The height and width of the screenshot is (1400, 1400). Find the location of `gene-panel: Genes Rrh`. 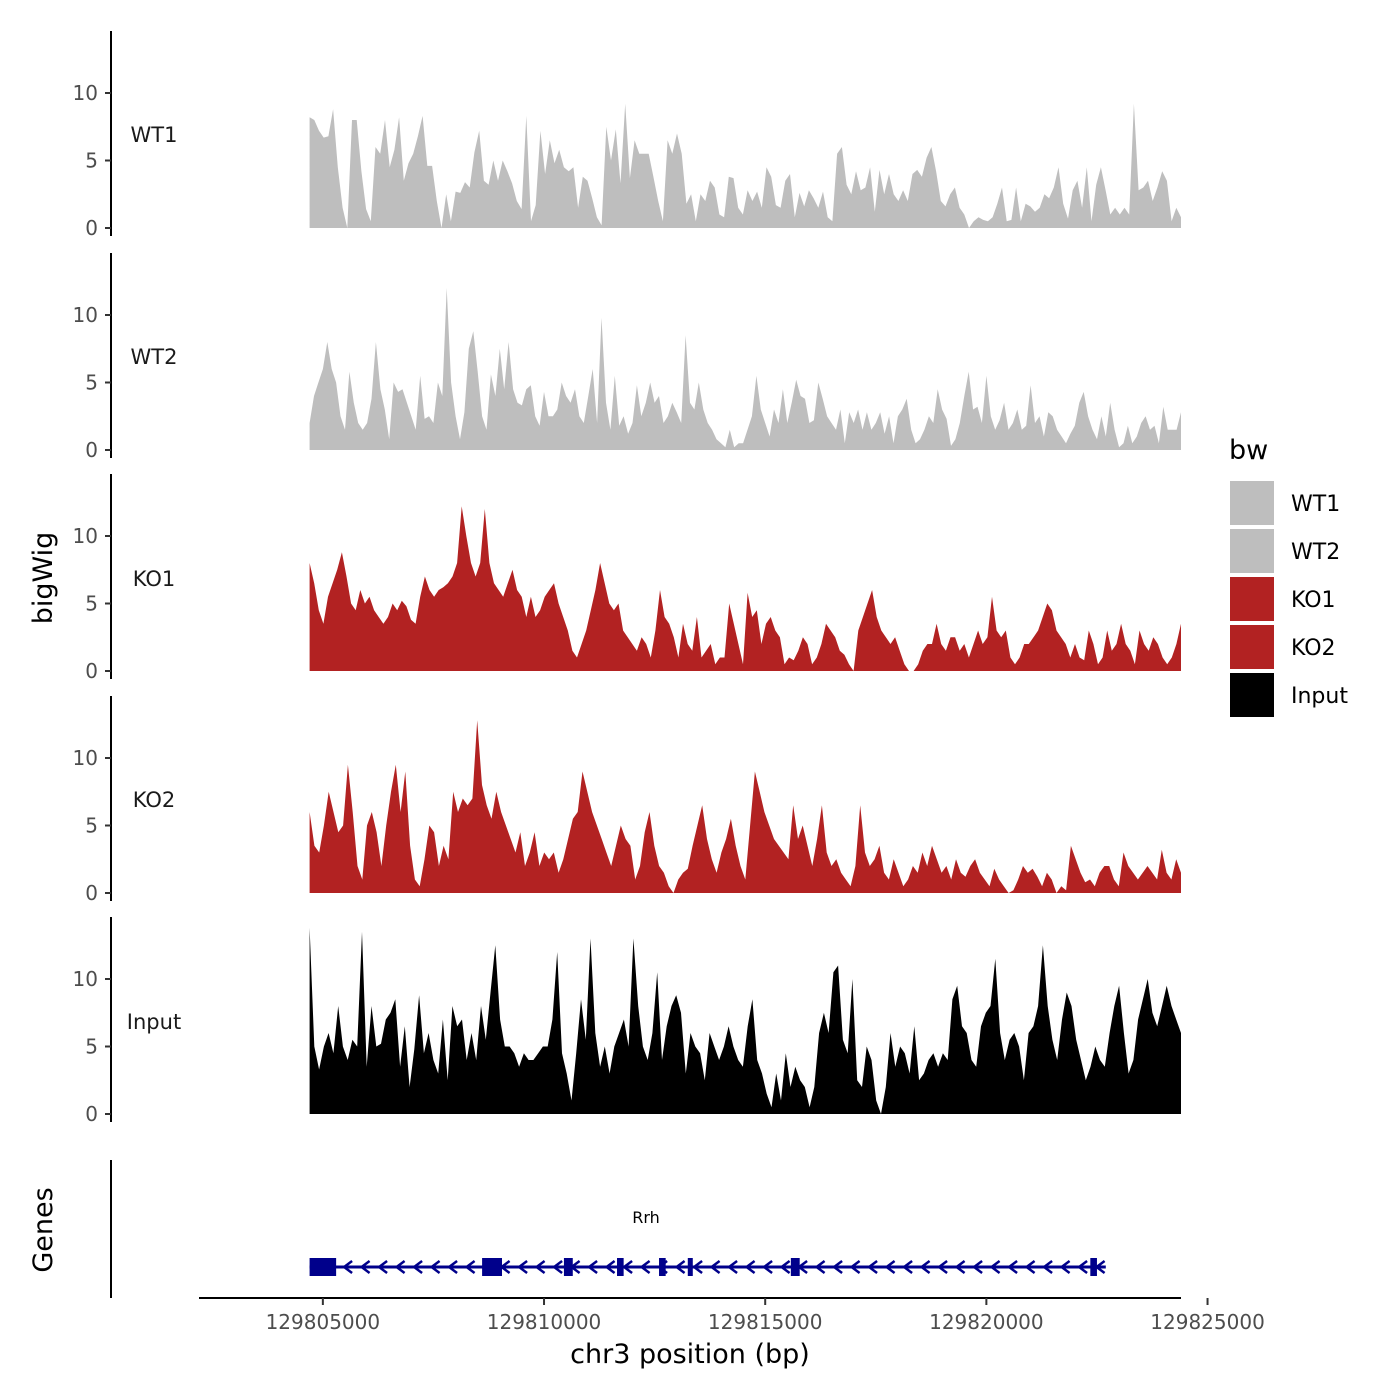

gene-panel: Genes Rrh is located at coordinates (567, 1229).